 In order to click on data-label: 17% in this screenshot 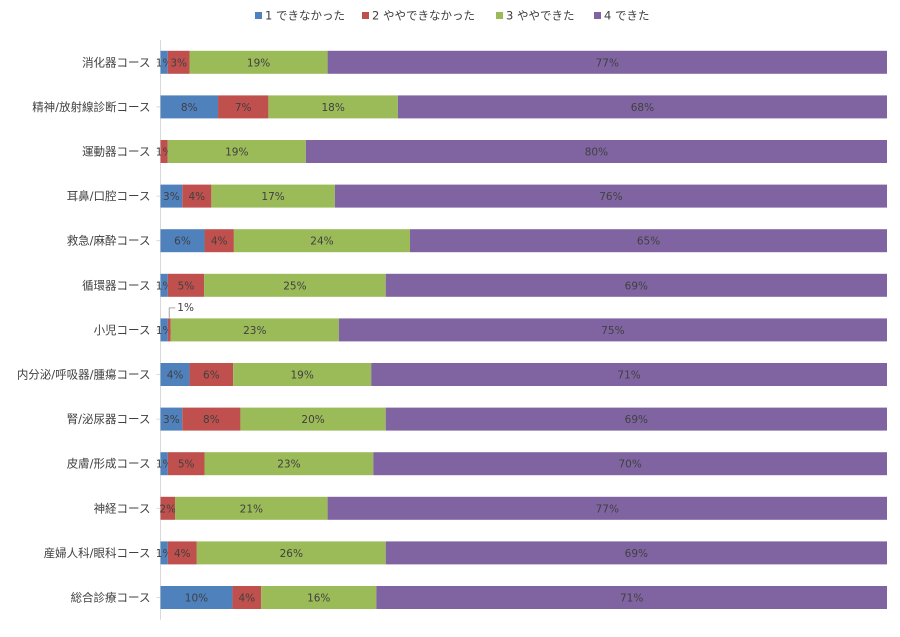, I will do `click(272, 197)`.